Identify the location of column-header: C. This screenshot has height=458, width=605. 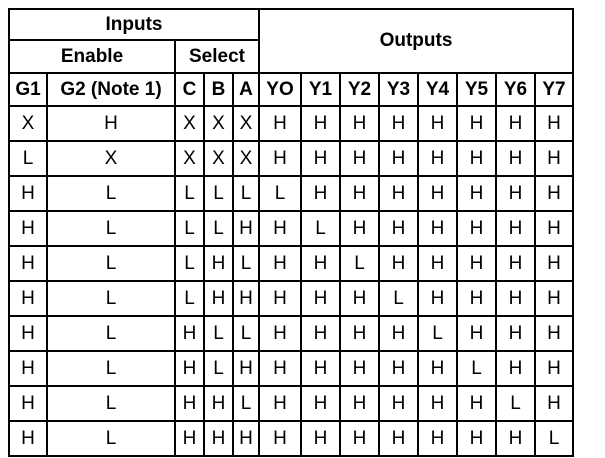
(189, 89).